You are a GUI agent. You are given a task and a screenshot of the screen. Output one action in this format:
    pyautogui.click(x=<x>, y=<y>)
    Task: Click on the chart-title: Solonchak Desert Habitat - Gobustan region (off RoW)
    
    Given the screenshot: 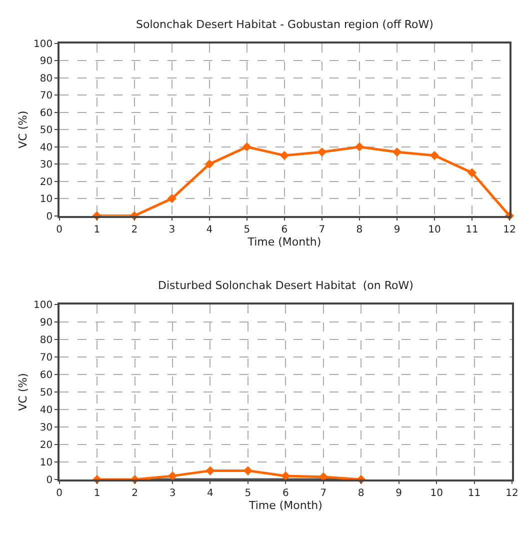 What is the action you would take?
    pyautogui.click(x=285, y=24)
    